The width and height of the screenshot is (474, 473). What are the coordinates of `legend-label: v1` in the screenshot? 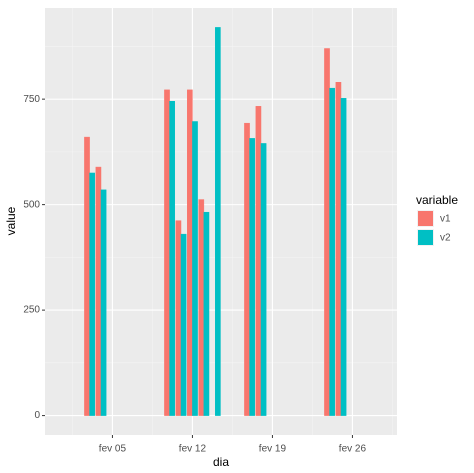 It's located at (445, 219).